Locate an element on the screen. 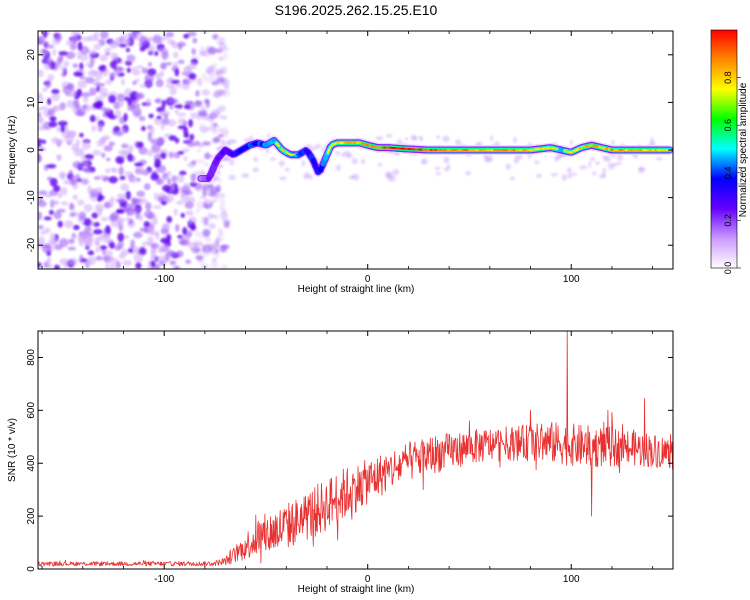 This screenshot has width=750, height=600. snr-y-tick-label: 0 is located at coordinates (31, 569).